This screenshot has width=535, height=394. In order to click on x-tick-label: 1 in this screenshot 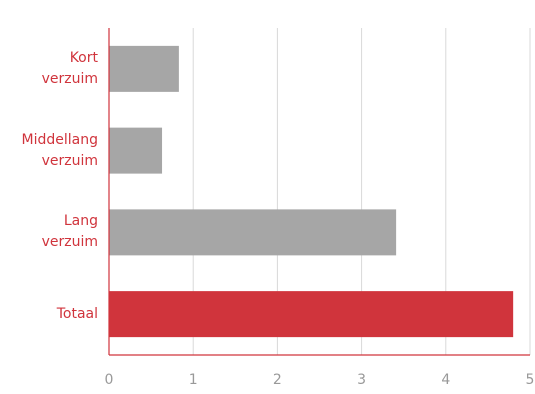, I will do `click(193, 380)`.